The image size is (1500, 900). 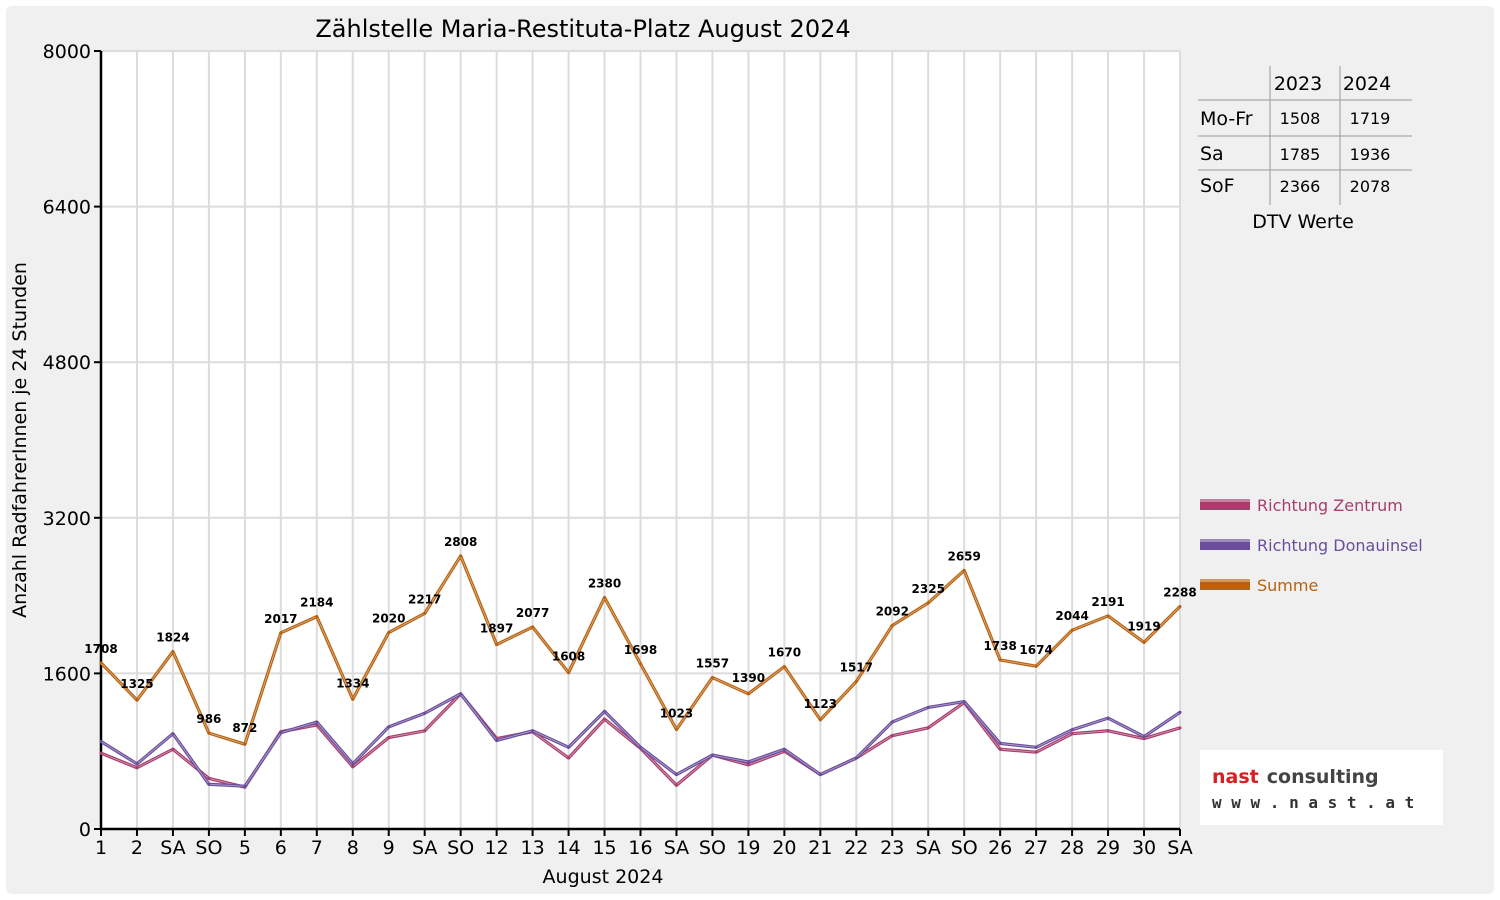 What do you see at coordinates (820, 848) in the screenshot?
I see `x-tick-label: 21` at bounding box center [820, 848].